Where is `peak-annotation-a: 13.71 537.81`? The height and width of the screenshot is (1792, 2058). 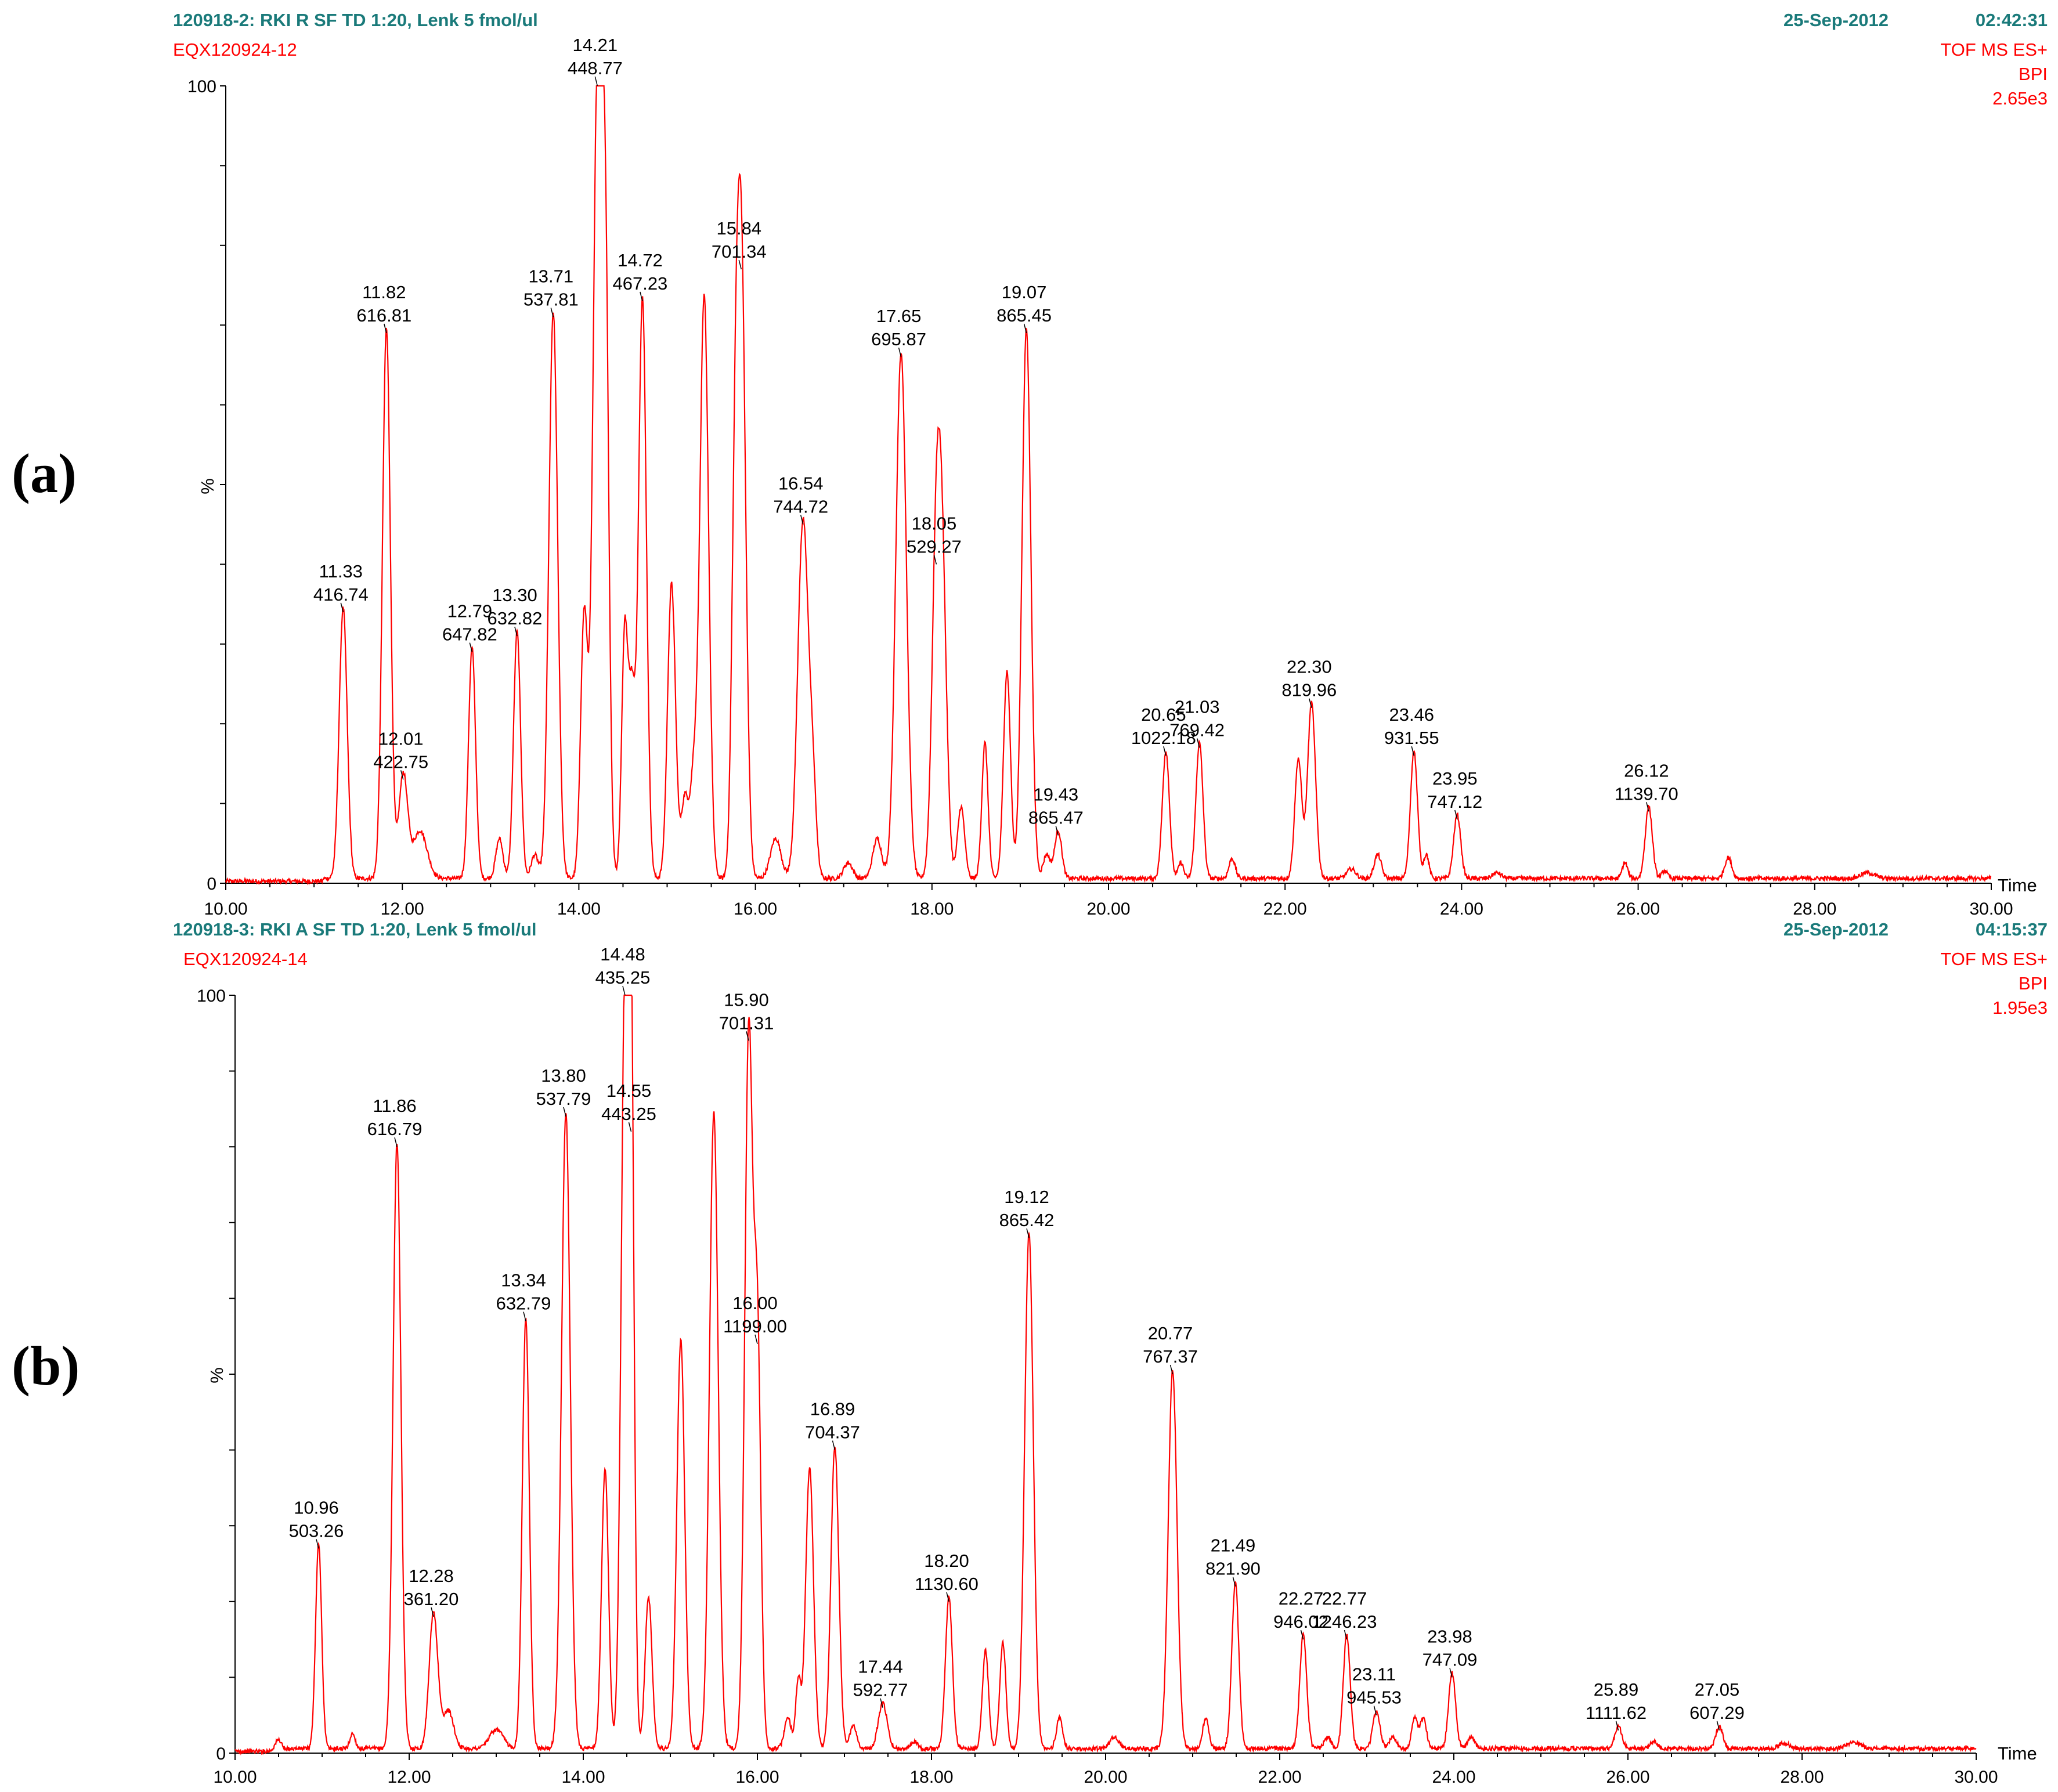
peak-annotation-a: 13.71 537.81 is located at coordinates (551, 291).